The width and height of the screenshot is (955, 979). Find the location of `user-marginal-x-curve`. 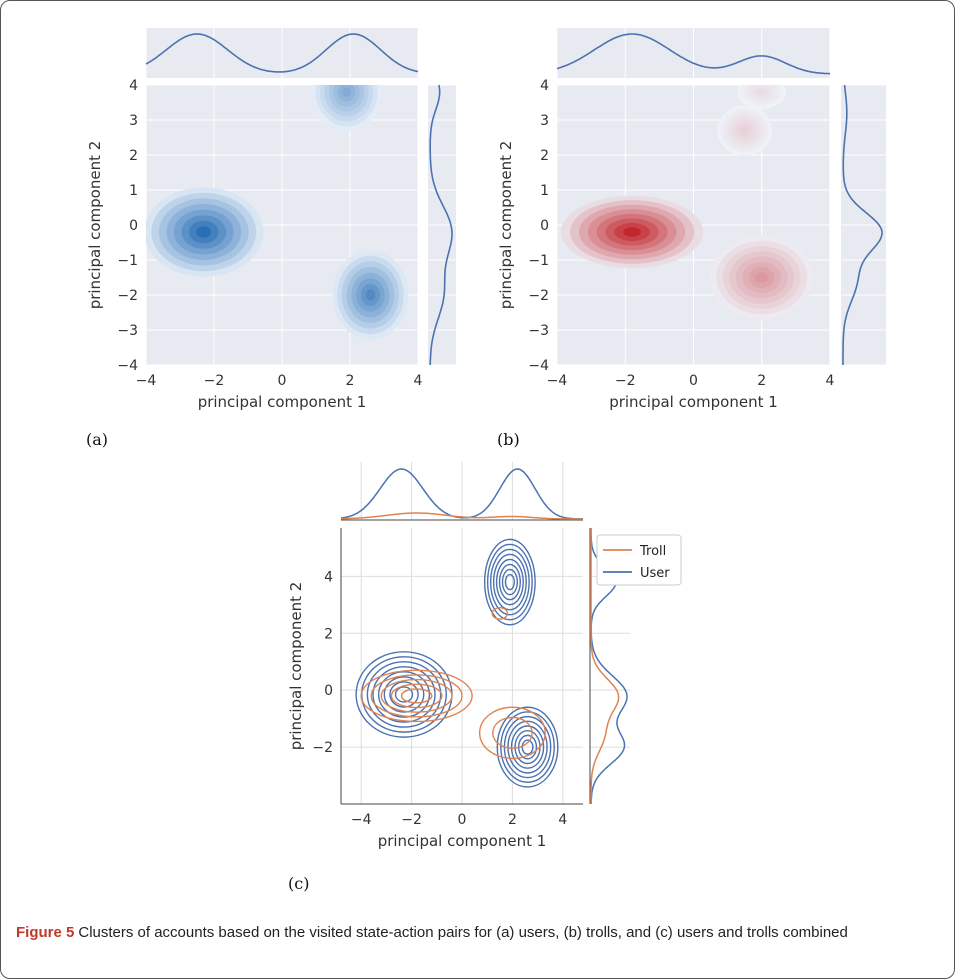

user-marginal-x-curve is located at coordinates (461, 494).